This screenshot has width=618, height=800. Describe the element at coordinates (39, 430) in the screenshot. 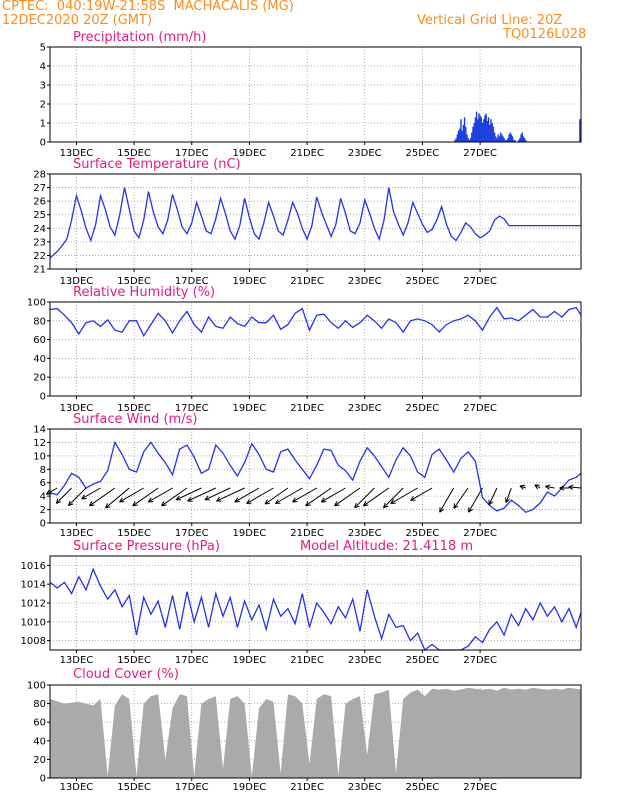

I see `y-tick-label: 14` at that location.